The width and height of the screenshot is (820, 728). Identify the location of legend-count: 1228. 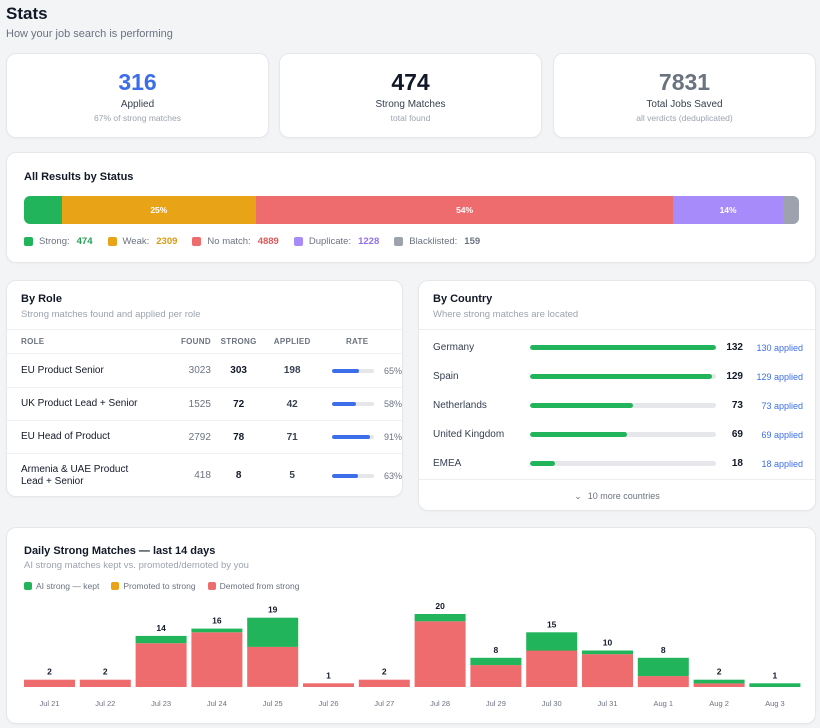
(369, 241).